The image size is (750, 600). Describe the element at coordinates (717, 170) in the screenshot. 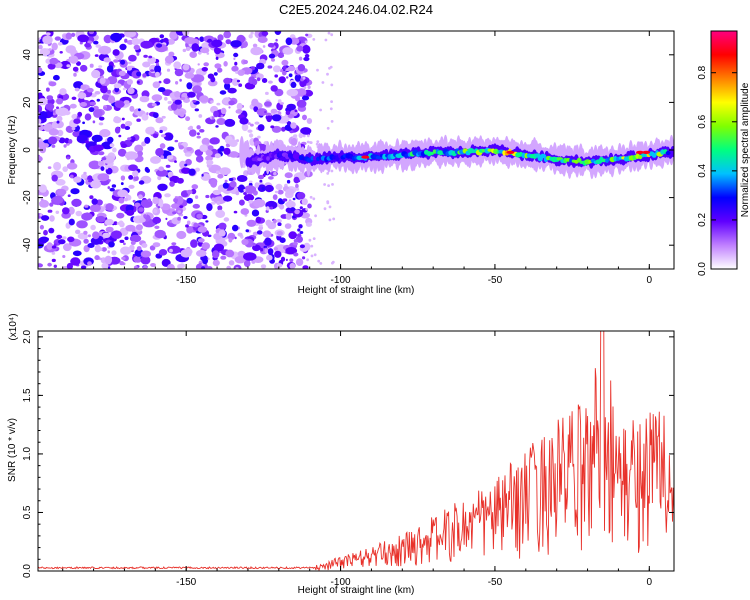

I see `colorbar-ticks: 0.0 0.2 0.4 0.6 0.8` at that location.